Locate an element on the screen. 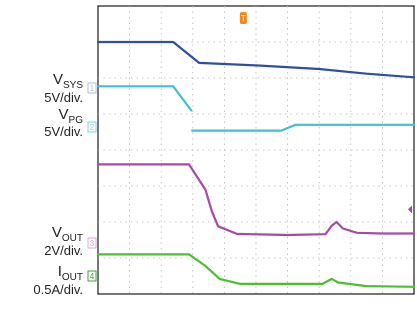 This screenshot has height=327, width=417. edge-level-marker-icon is located at coordinates (410, 209).